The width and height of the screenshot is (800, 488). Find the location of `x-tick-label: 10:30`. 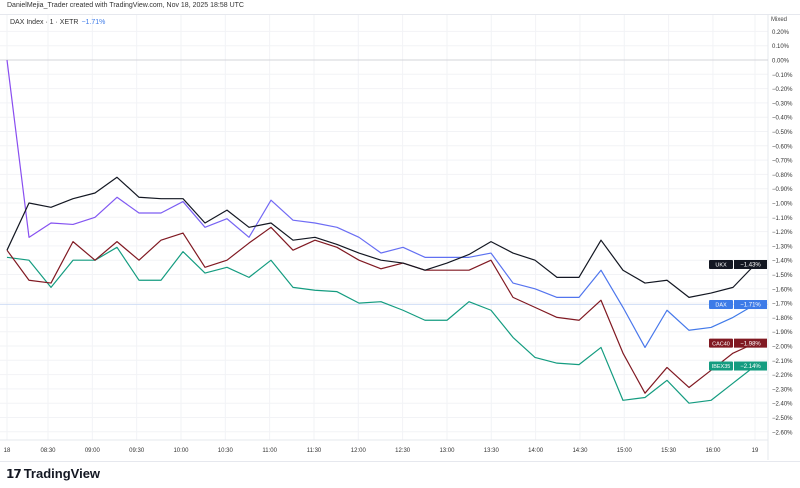

x-tick-label: 10:30 is located at coordinates (226, 451).